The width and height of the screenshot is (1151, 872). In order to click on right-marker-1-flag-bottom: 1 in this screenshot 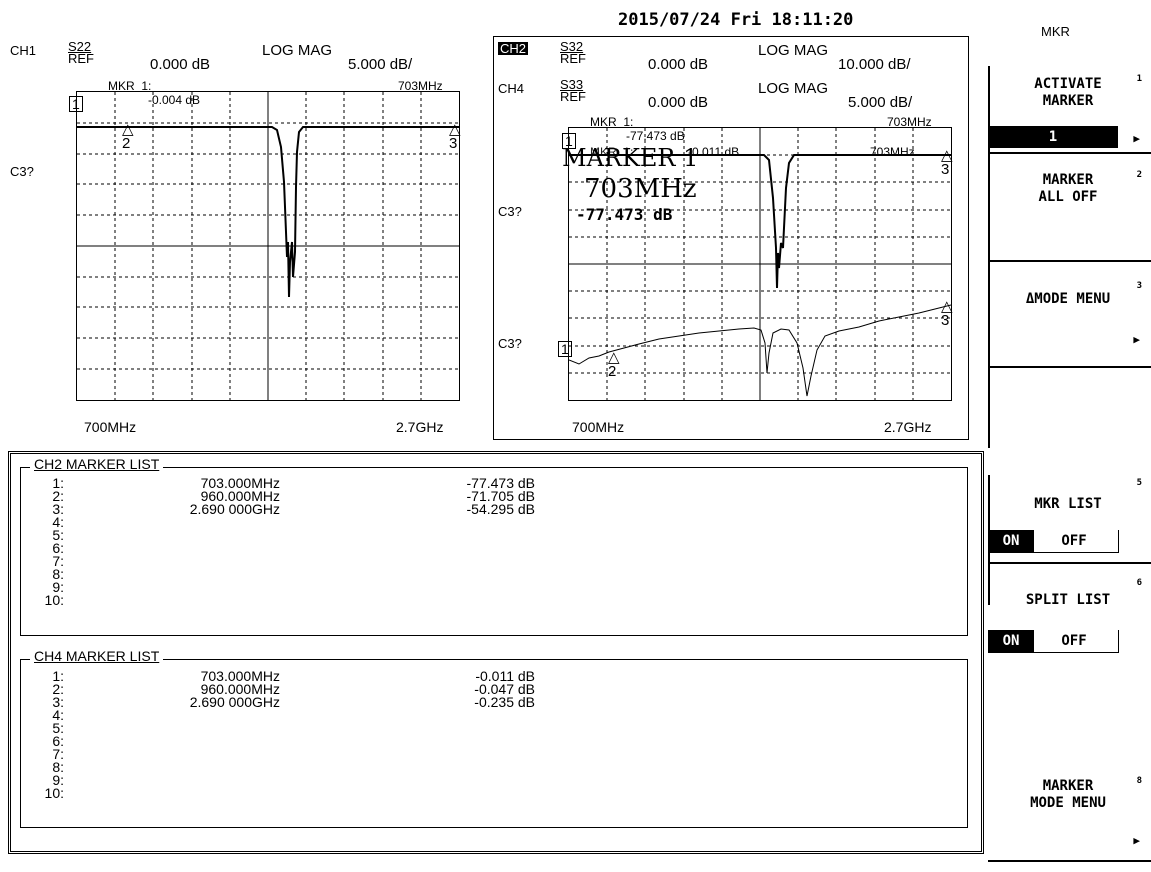, I will do `click(565, 349)`.